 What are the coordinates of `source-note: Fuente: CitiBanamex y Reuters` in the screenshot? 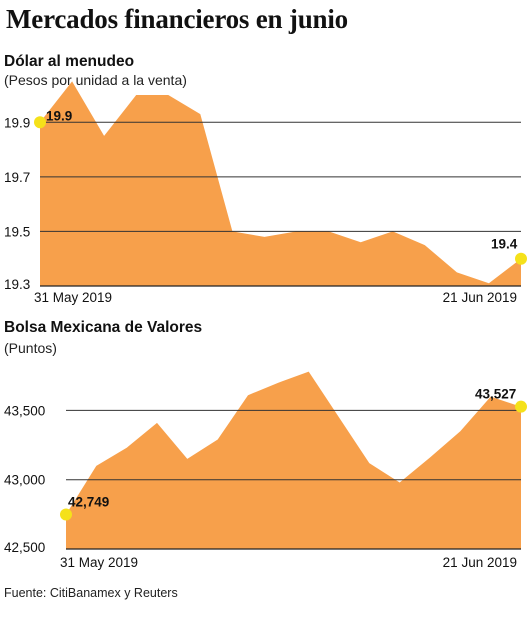 It's located at (91, 593).